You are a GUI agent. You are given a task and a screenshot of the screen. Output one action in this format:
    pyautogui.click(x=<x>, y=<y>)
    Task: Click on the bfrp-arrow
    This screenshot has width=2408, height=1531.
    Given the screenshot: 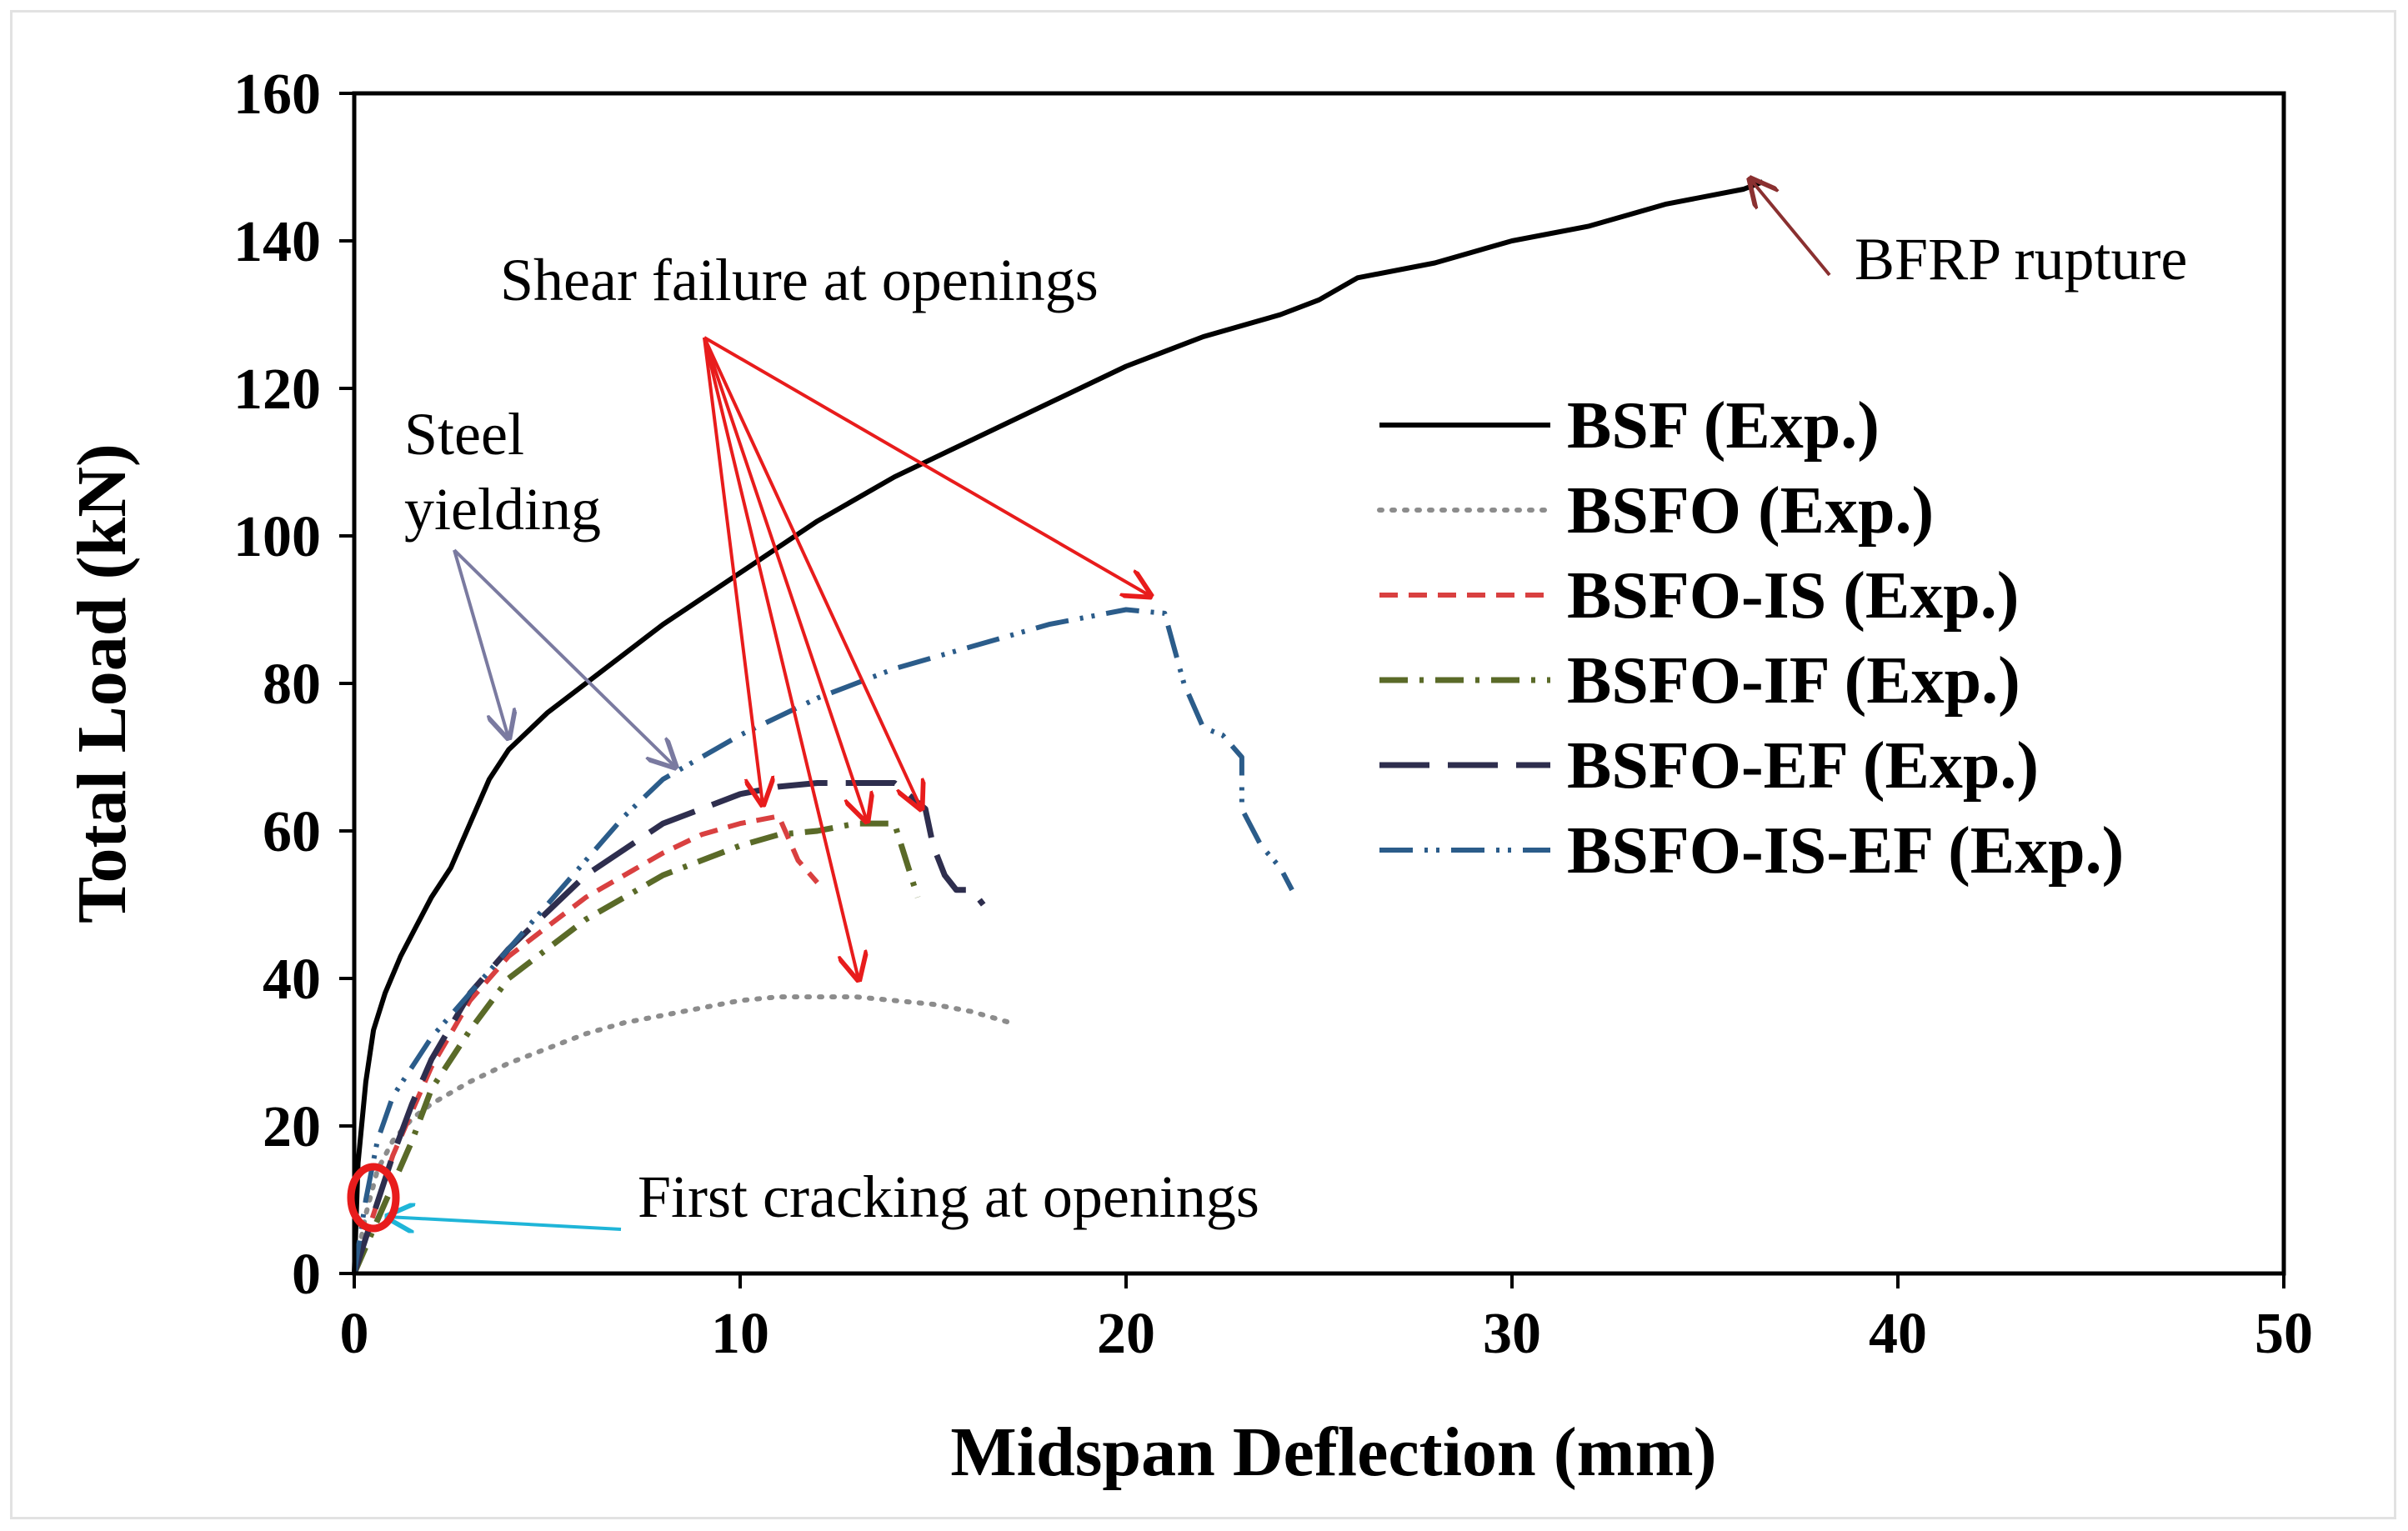 What is the action you would take?
    pyautogui.click(x=1791, y=228)
    